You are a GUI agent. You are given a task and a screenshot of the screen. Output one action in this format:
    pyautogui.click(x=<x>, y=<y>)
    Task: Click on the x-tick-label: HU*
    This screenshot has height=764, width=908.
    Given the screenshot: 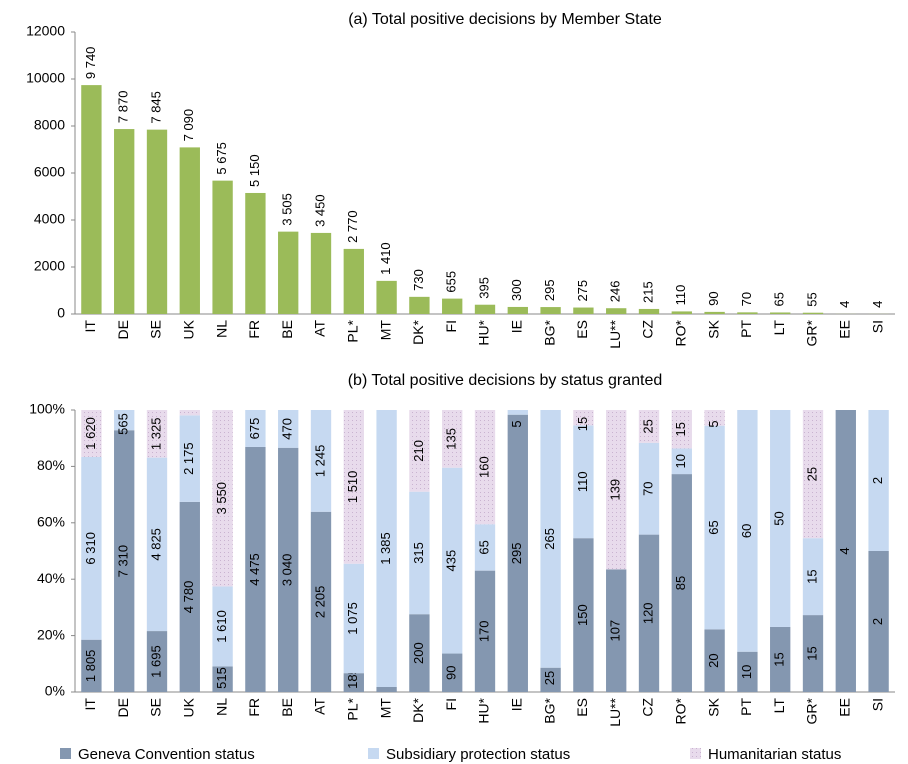 What is the action you would take?
    pyautogui.click(x=484, y=710)
    